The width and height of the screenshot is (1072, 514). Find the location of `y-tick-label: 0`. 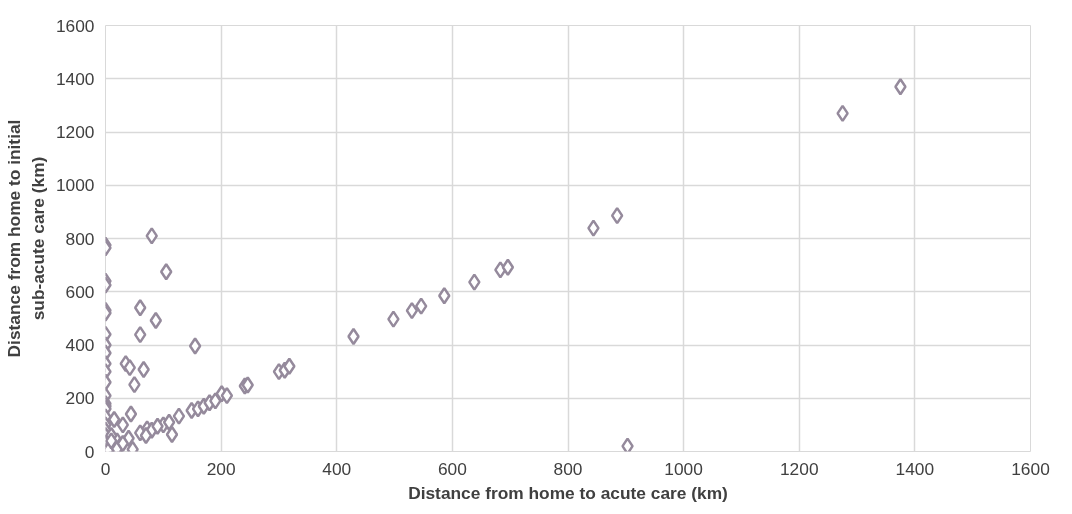

y-tick-label: 0 is located at coordinates (89, 451).